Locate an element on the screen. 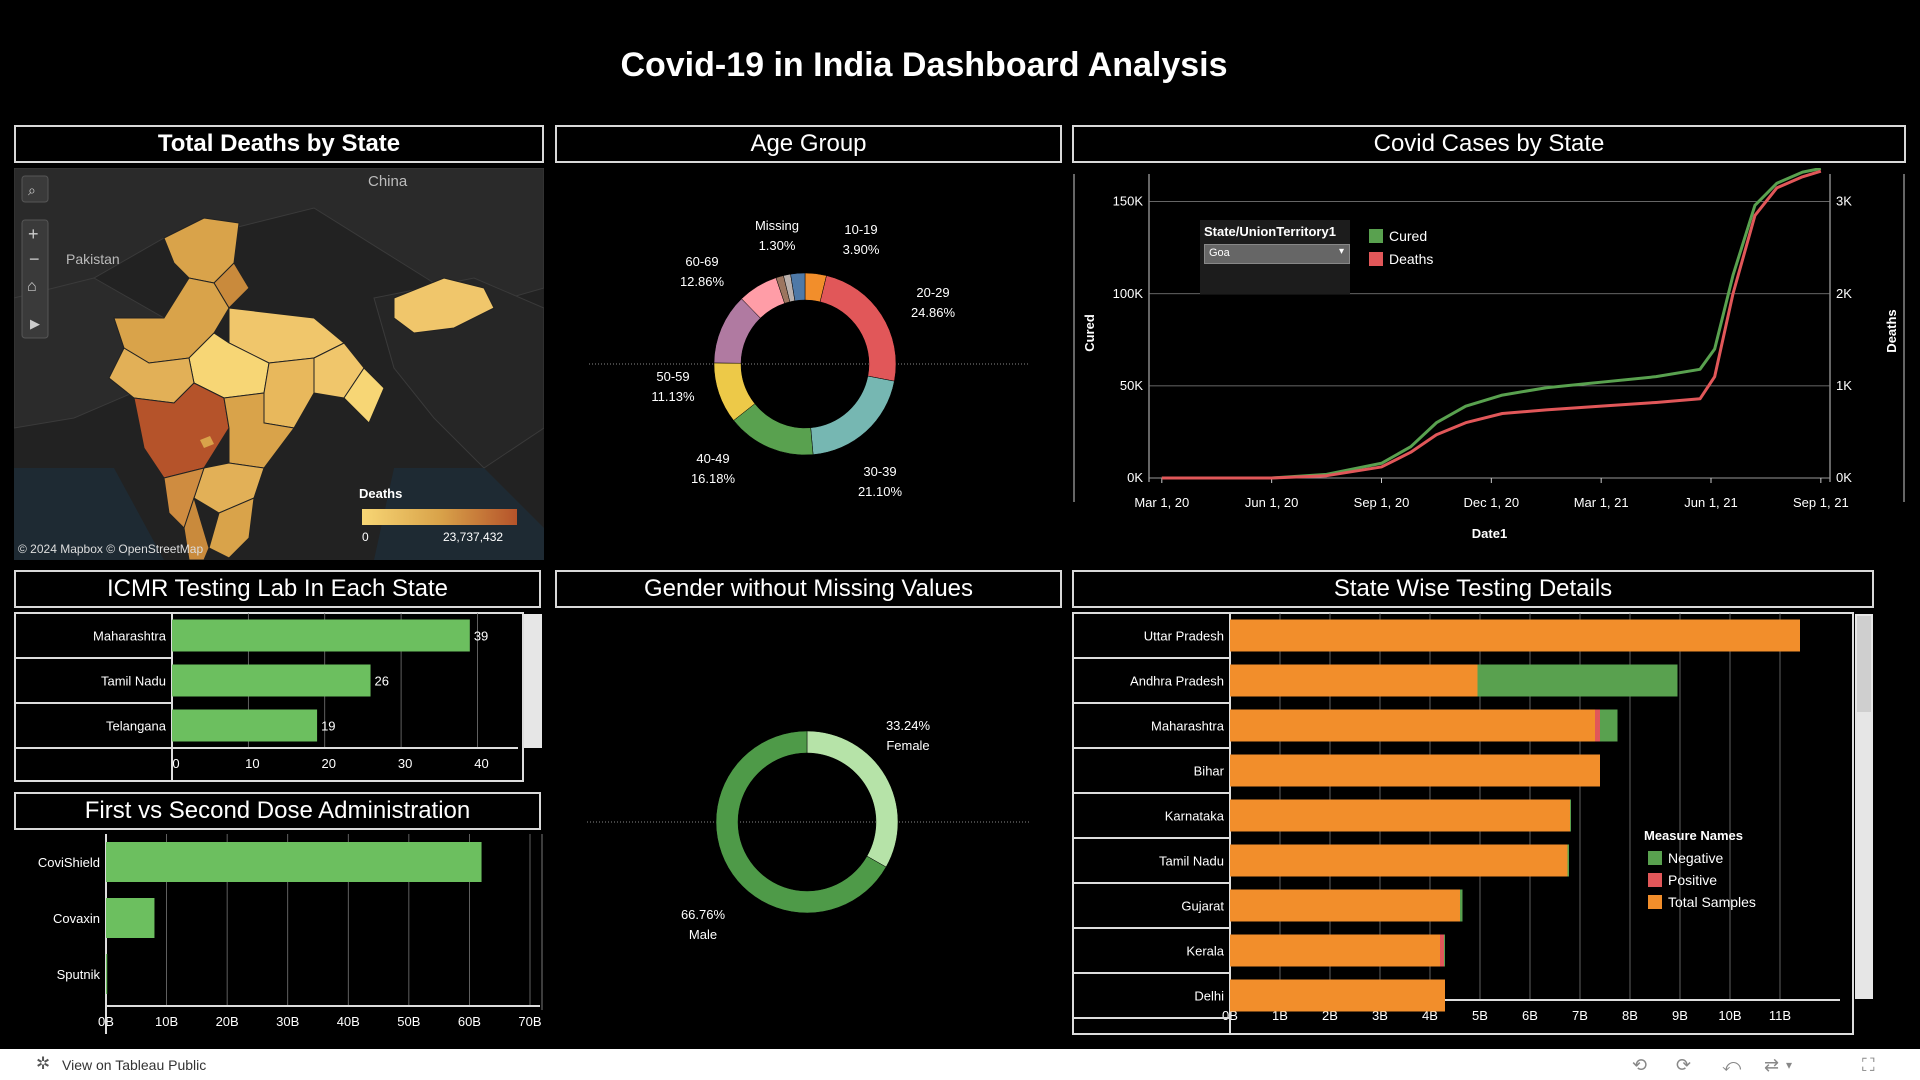  category-label: Kerala is located at coordinates (1205, 951).